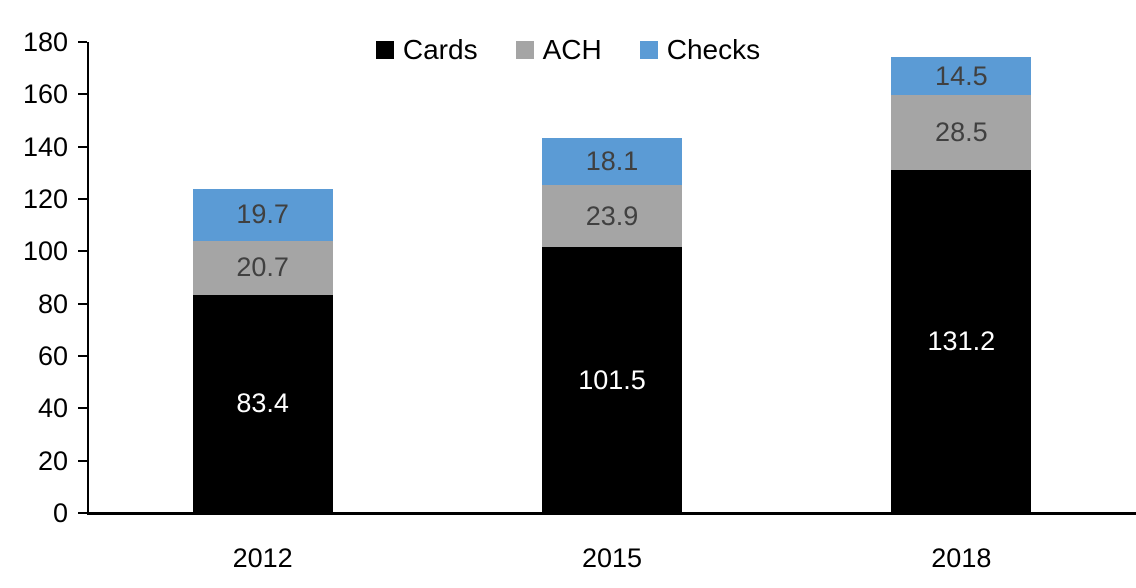 This screenshot has width=1136, height=588. Describe the element at coordinates (88, 278) in the screenshot. I see `y-axis-line` at that location.